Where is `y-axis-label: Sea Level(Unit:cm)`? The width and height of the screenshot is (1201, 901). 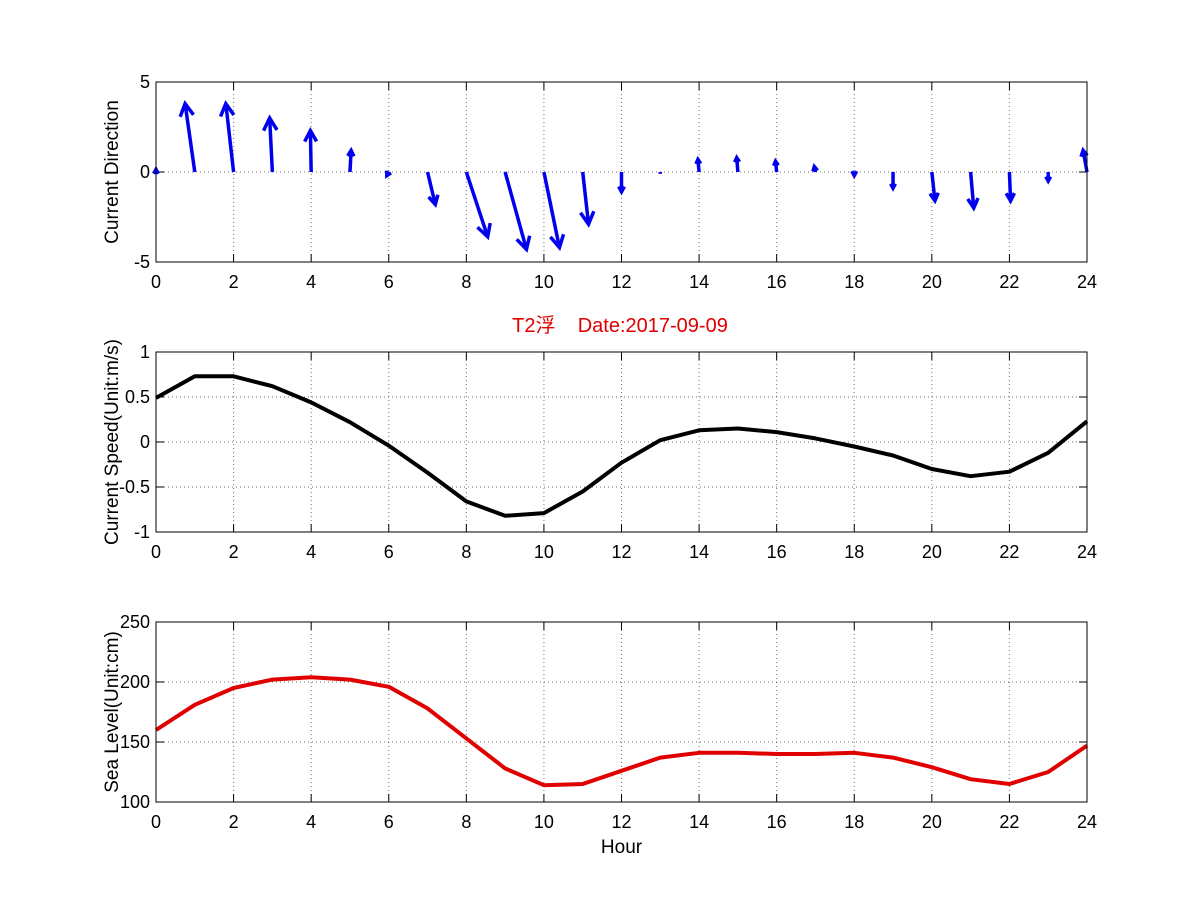 y-axis-label: Sea Level(Unit:cm) is located at coordinates (112, 712).